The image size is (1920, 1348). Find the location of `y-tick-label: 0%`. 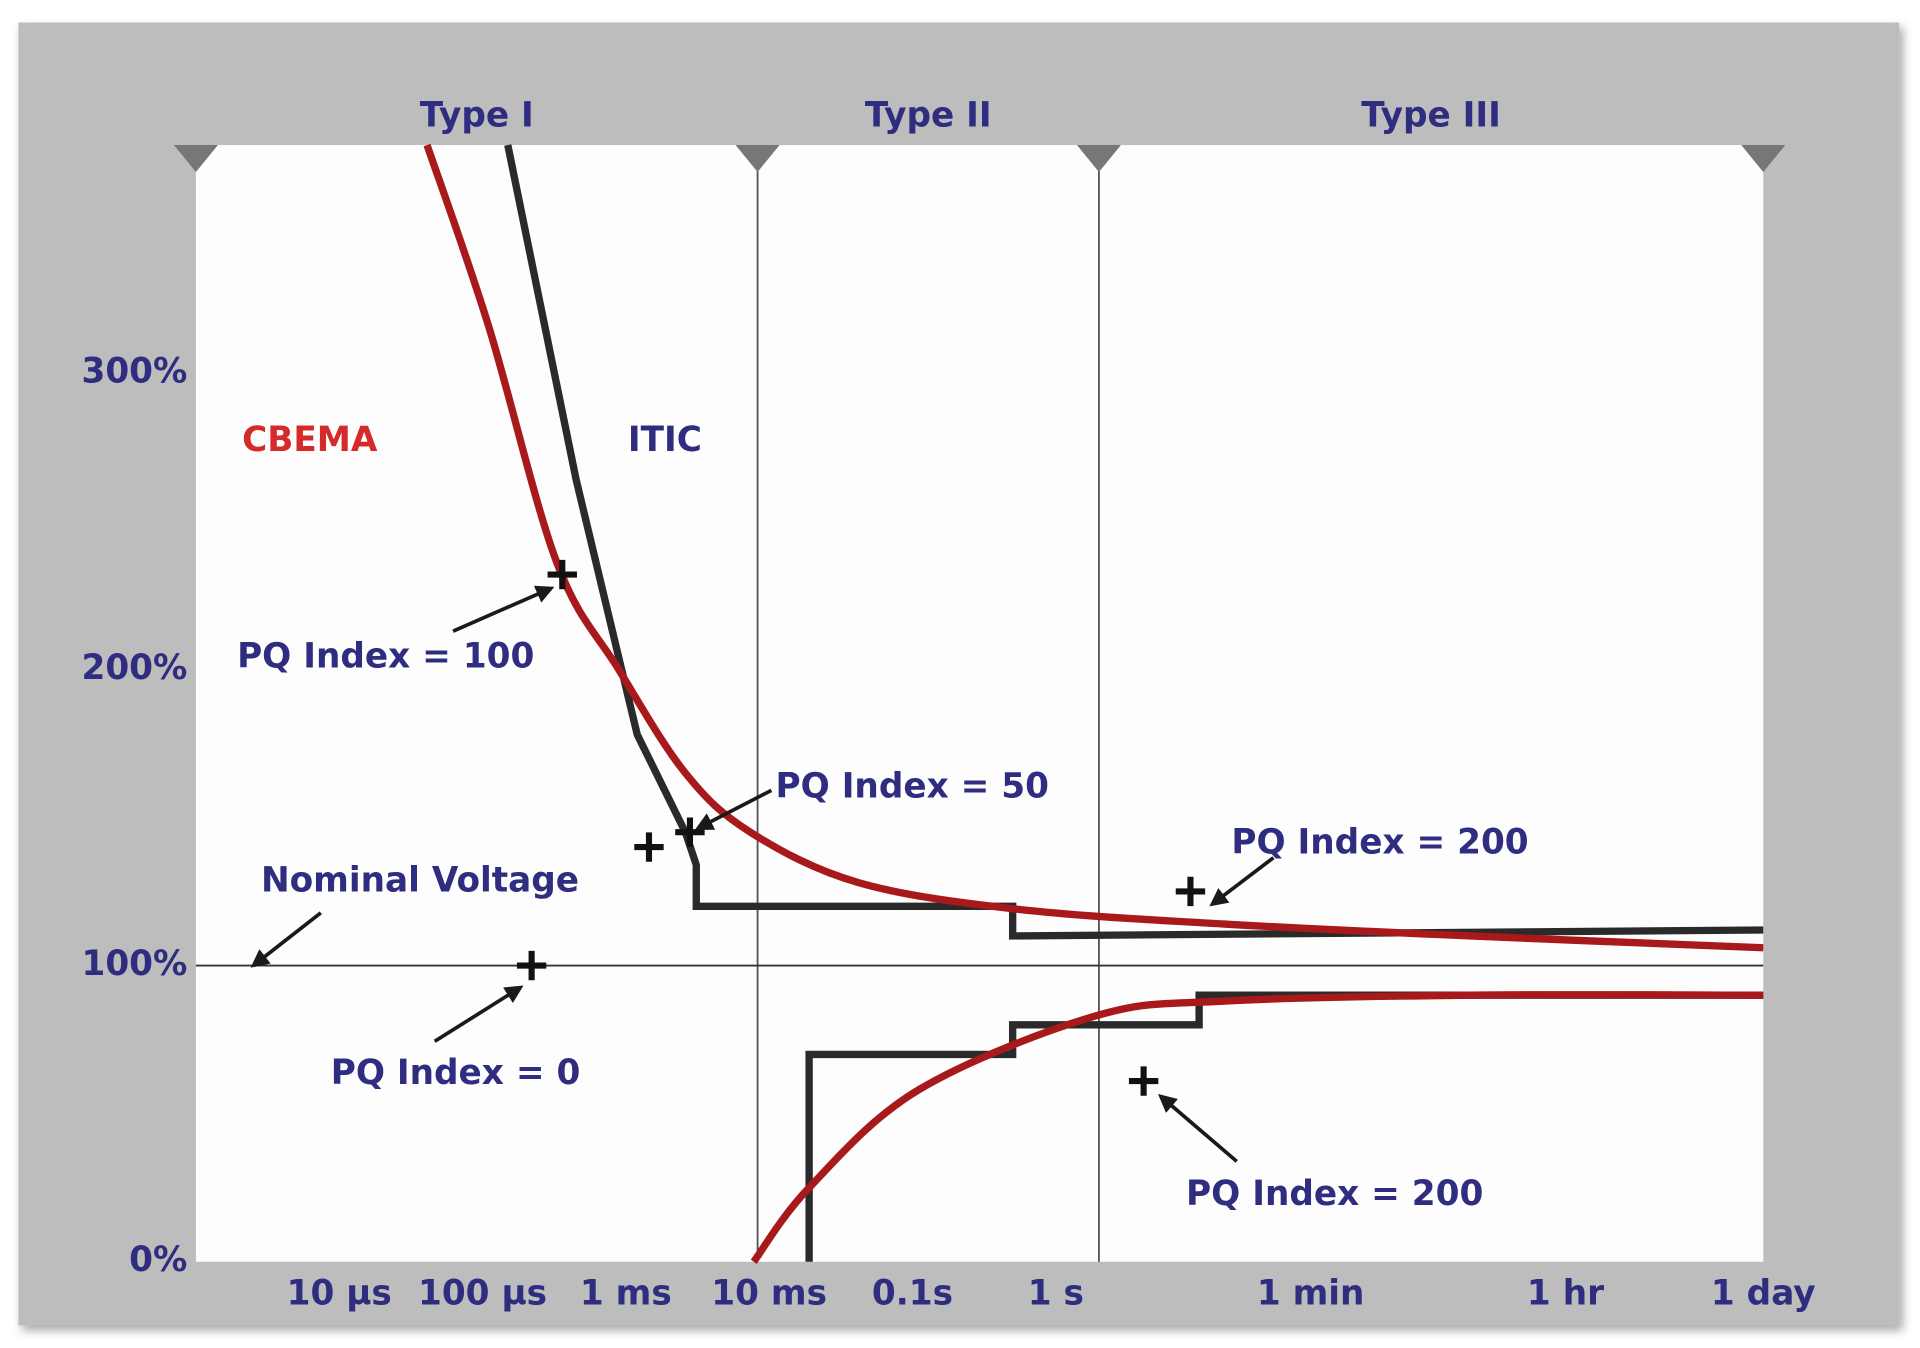

y-tick-label: 0% is located at coordinates (158, 1260).